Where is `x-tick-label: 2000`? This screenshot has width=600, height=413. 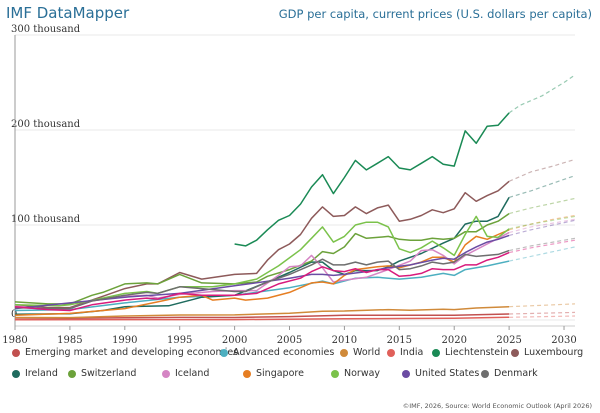
x-tick-label: 2000 is located at coordinates (234, 340).